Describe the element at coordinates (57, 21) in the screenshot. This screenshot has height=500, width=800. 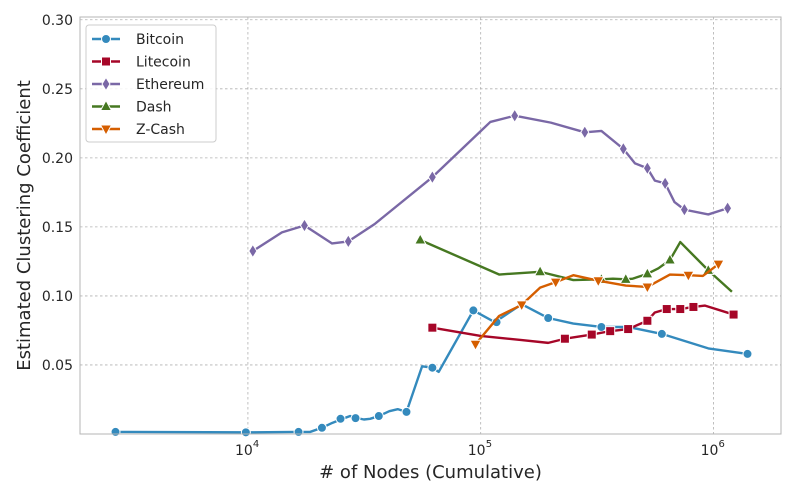
I see `y-tick-label: 0.30` at that location.